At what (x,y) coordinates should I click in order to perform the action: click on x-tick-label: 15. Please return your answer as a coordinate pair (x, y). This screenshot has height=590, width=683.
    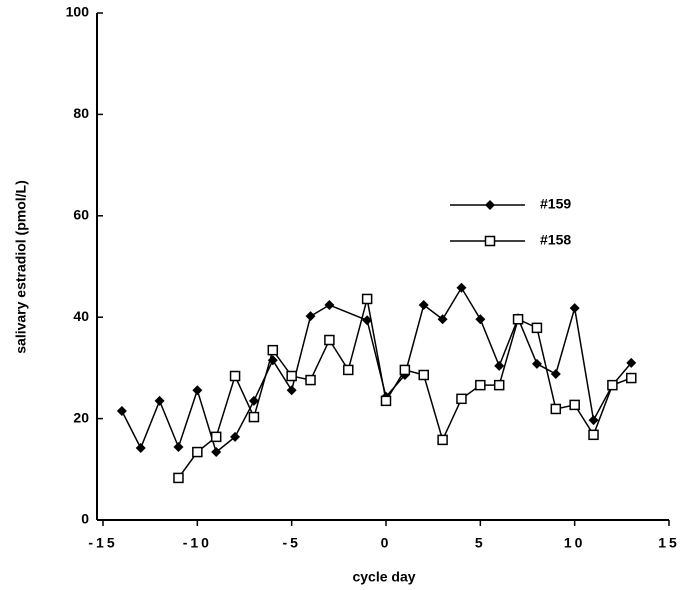
    Looking at the image, I should click on (669, 543).